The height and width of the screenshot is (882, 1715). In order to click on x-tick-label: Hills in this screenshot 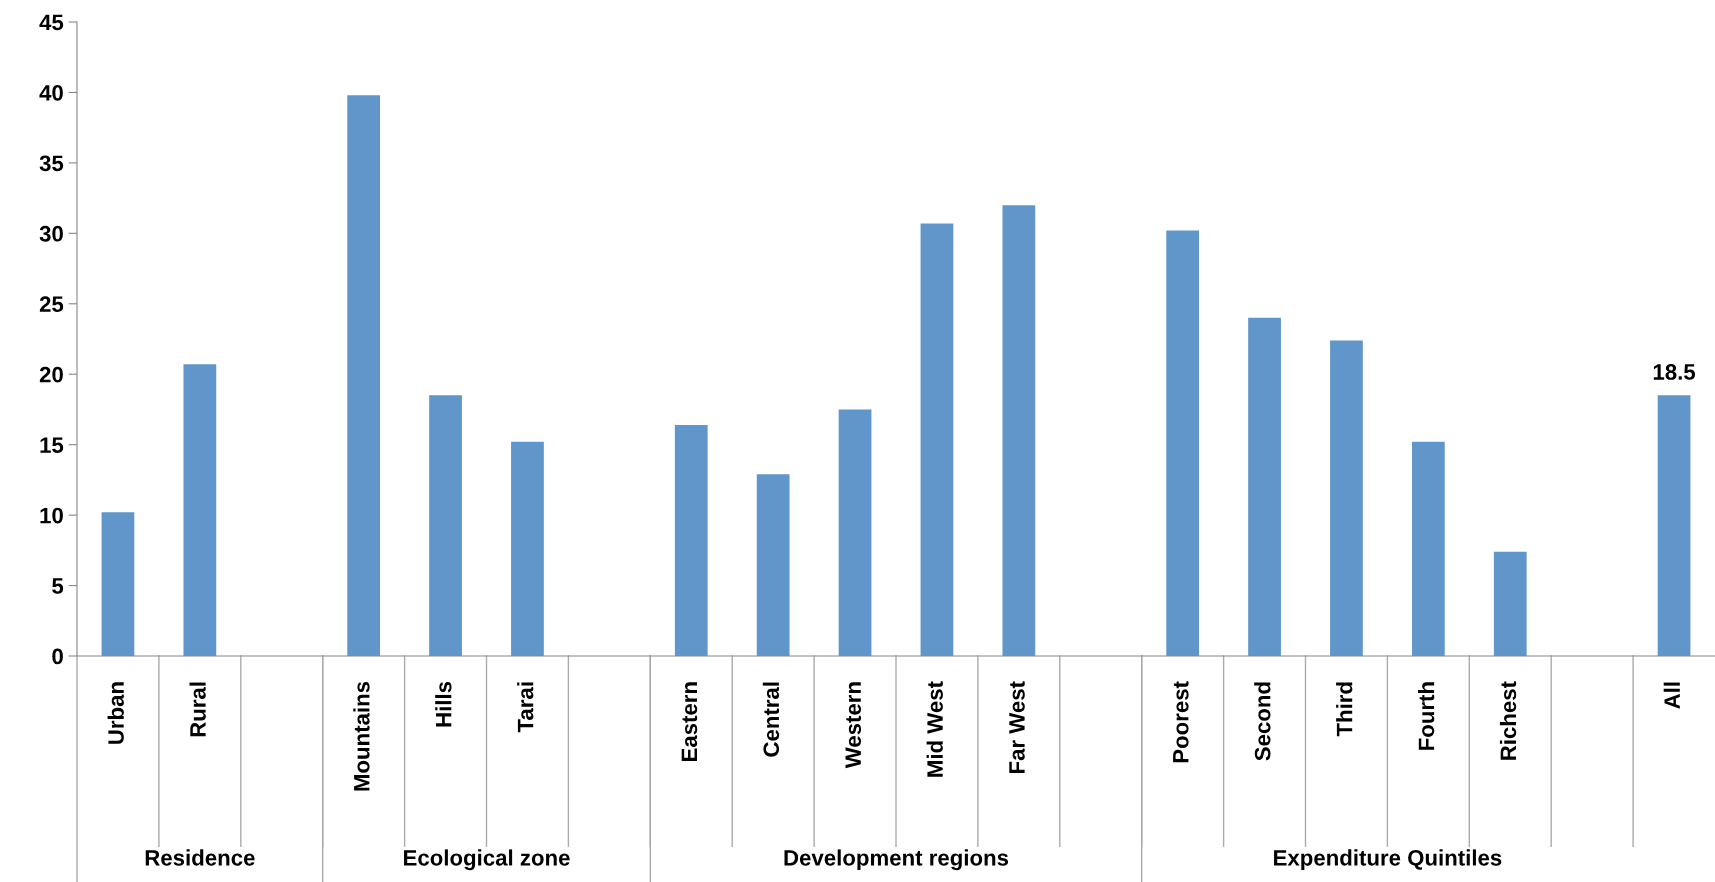, I will do `click(443, 704)`.